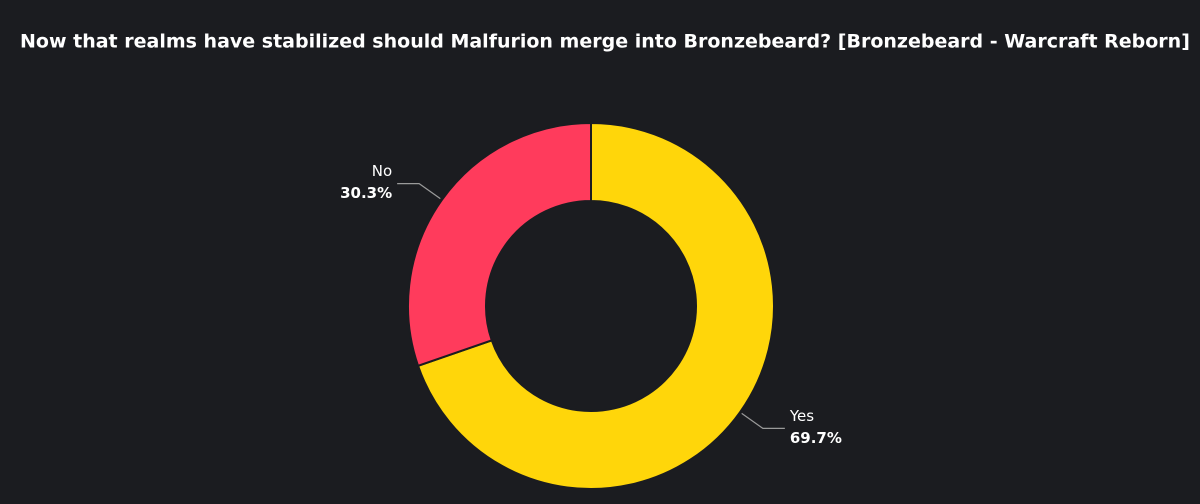 This screenshot has width=1200, height=504. Describe the element at coordinates (499, 244) in the screenshot. I see `donut-slice` at that location.